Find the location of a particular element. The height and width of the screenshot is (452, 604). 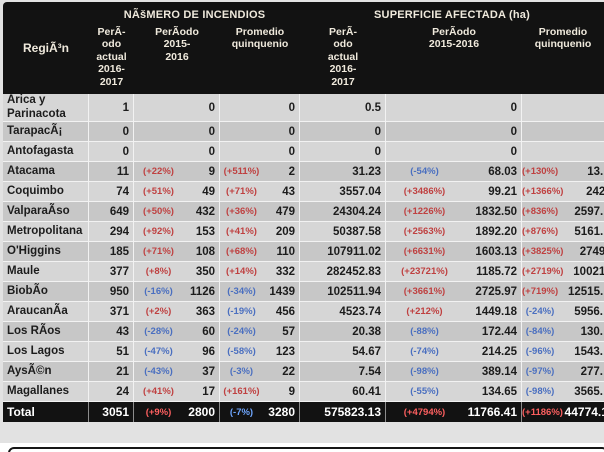

num-avg-percent: (+71%) is located at coordinates (241, 192).